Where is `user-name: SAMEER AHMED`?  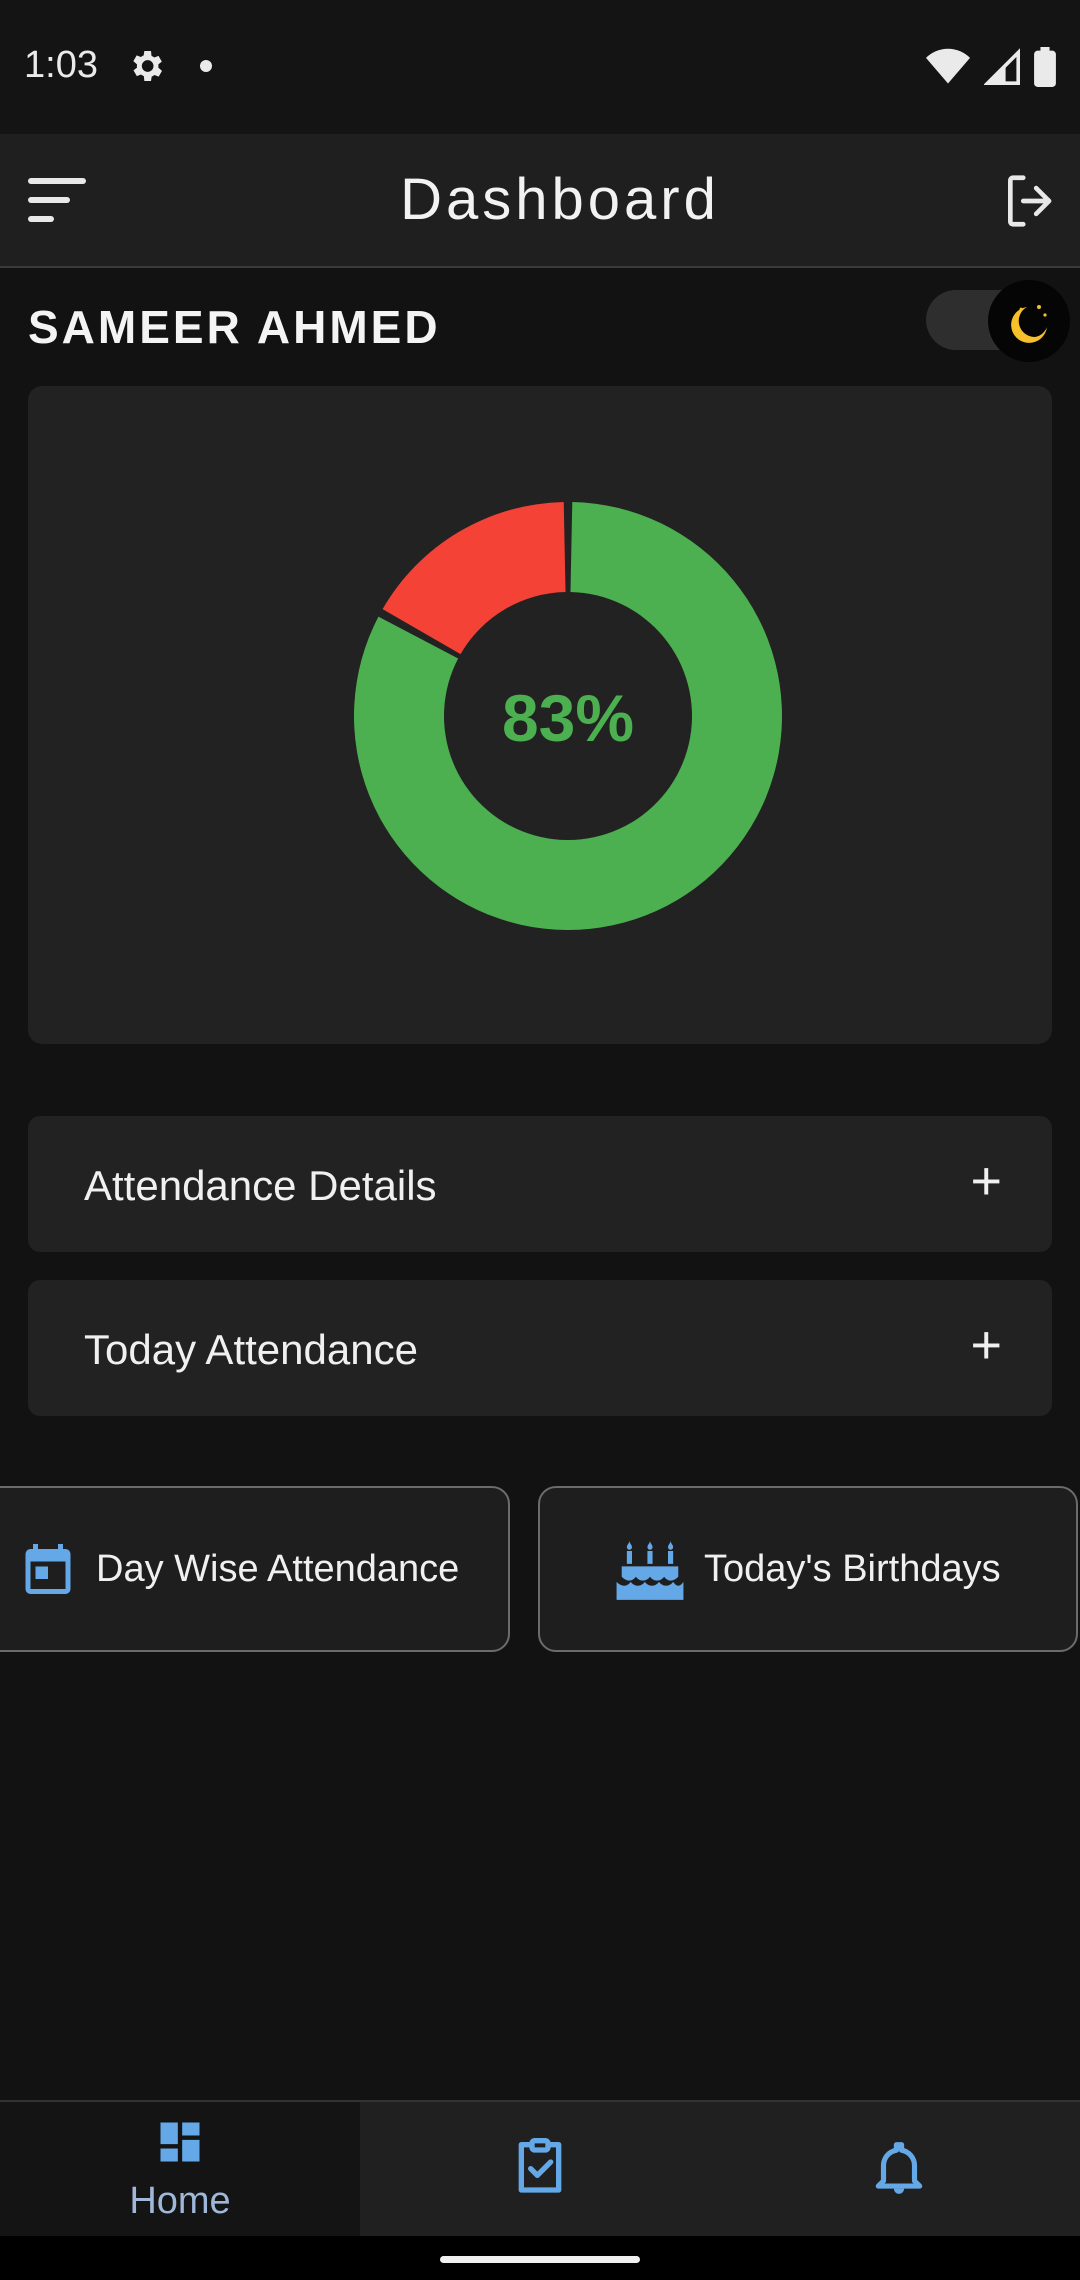
user-name: SAMEER AHMED is located at coordinates (234, 327).